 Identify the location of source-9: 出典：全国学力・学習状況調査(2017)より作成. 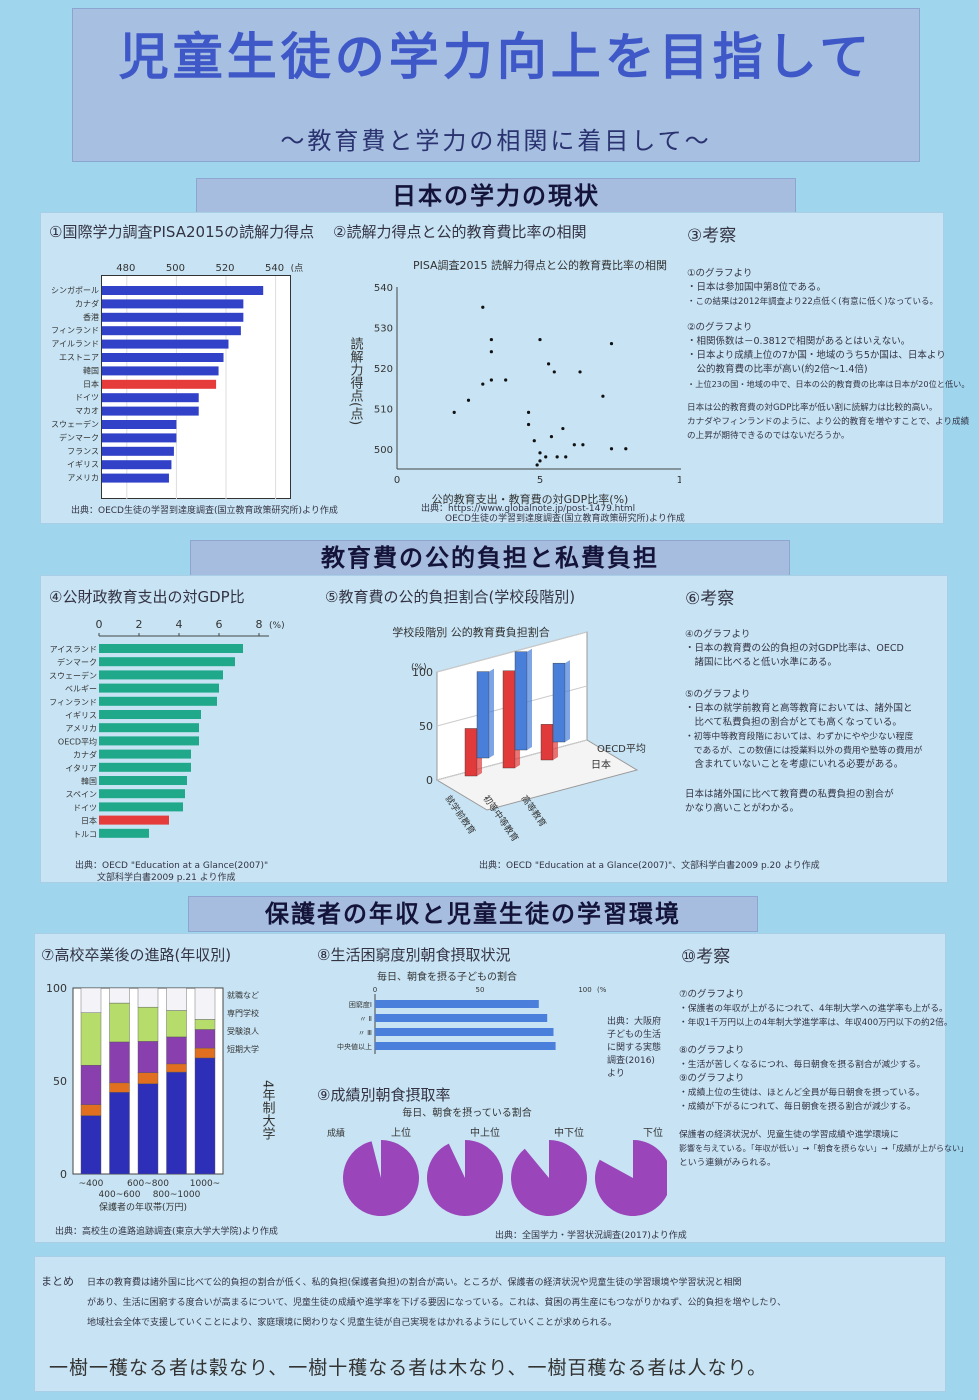
(591, 1236).